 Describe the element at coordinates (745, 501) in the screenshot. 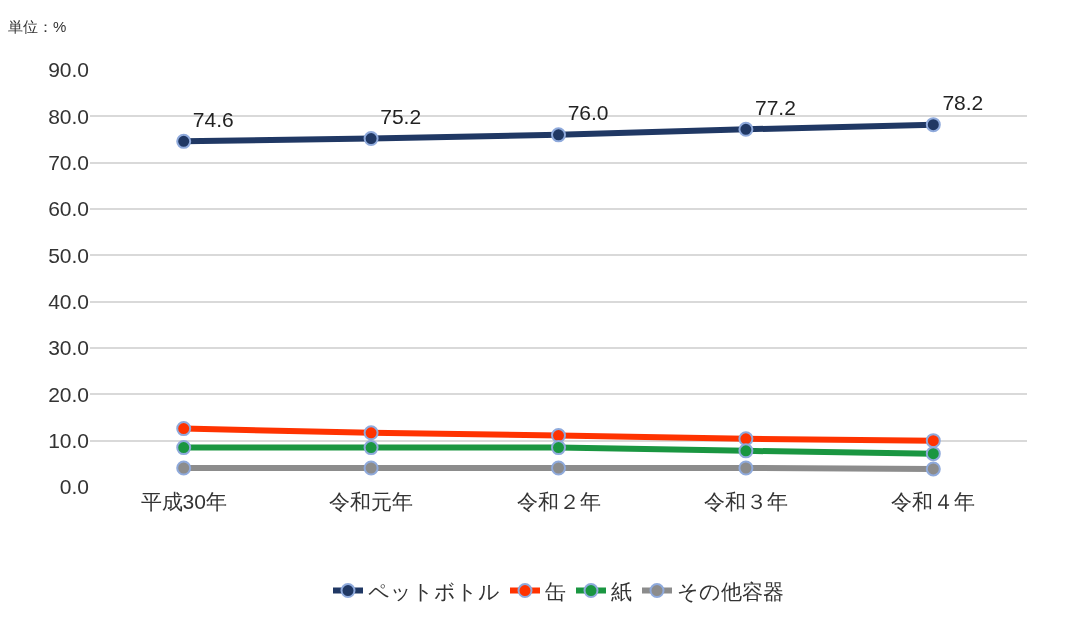

I see `x-tick-label: 令和３年` at that location.